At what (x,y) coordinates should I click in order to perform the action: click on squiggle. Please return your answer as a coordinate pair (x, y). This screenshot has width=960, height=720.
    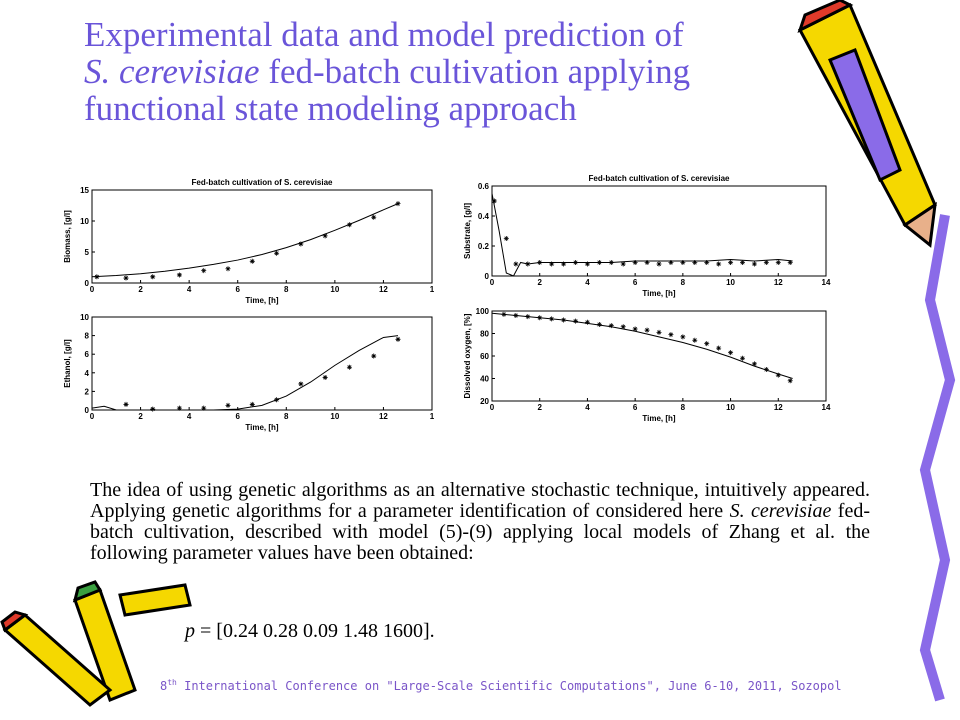
    Looking at the image, I should click on (937, 458).